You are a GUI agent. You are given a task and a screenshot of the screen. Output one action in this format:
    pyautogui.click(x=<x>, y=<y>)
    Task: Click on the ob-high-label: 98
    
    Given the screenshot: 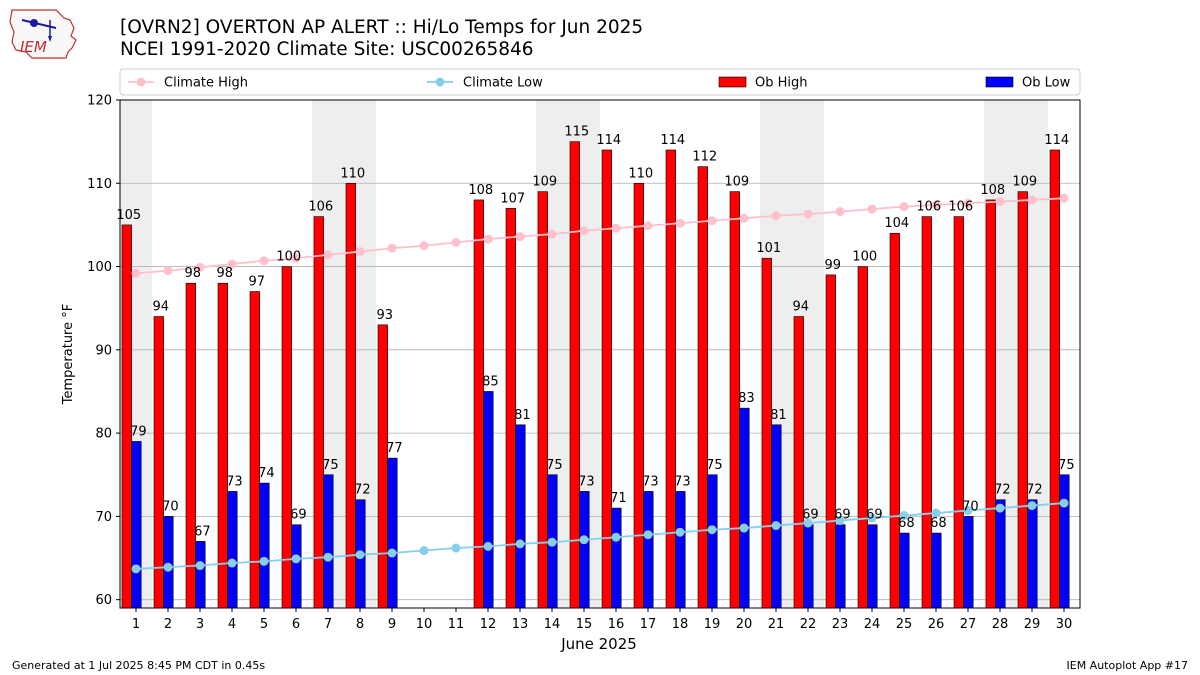 What is the action you would take?
    pyautogui.click(x=193, y=273)
    